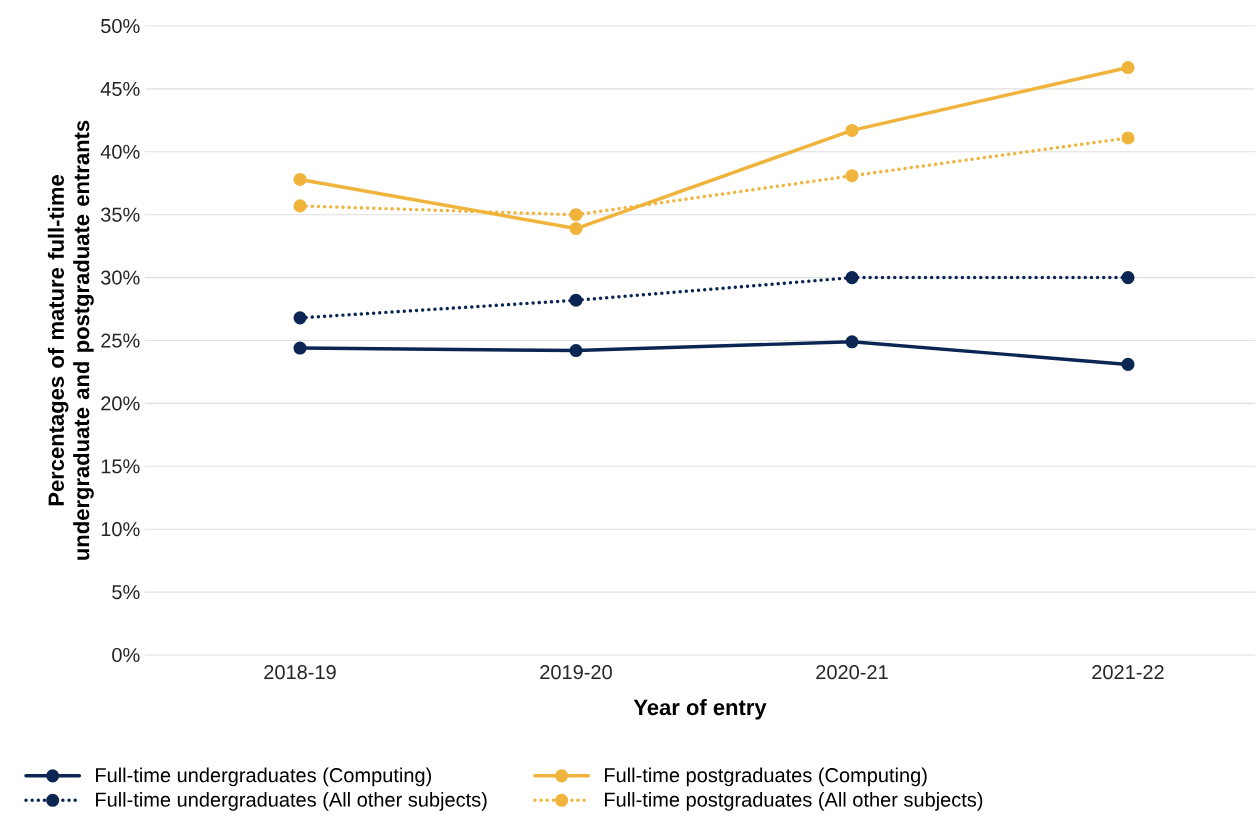  Describe the element at coordinates (120, 88) in the screenshot. I see `y-tick-label: 45%` at that location.